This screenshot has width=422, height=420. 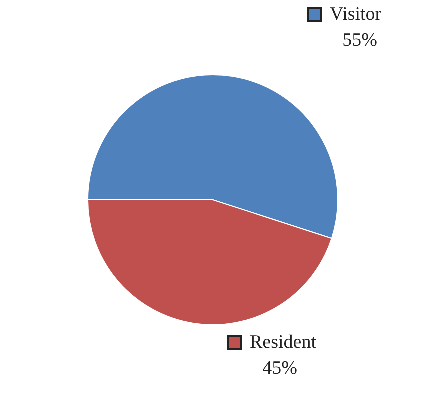 What do you see at coordinates (360, 40) in the screenshot?
I see `data-label: 55%` at bounding box center [360, 40].